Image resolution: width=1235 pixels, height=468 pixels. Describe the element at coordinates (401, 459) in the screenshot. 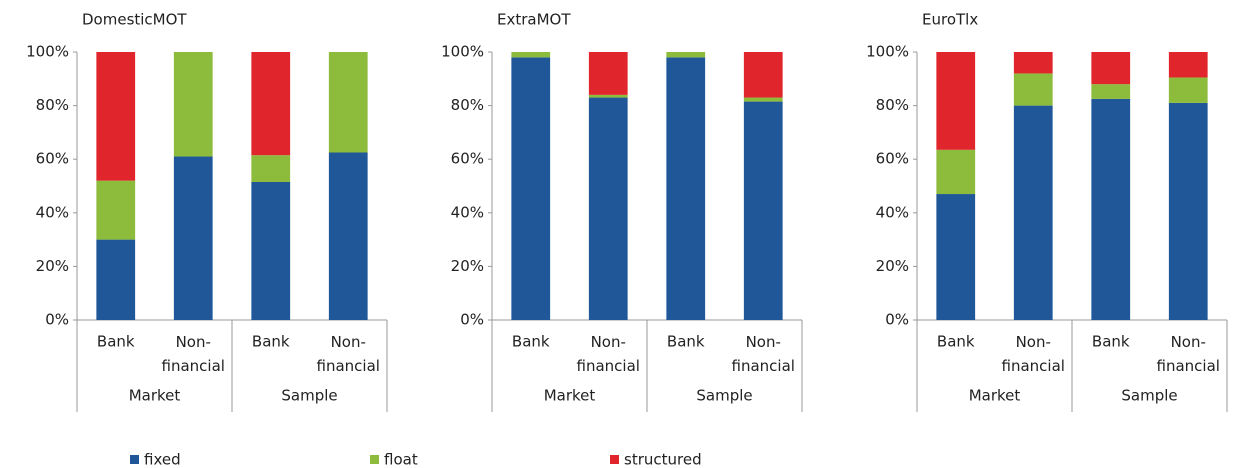

I see `legend-label: float` at that location.